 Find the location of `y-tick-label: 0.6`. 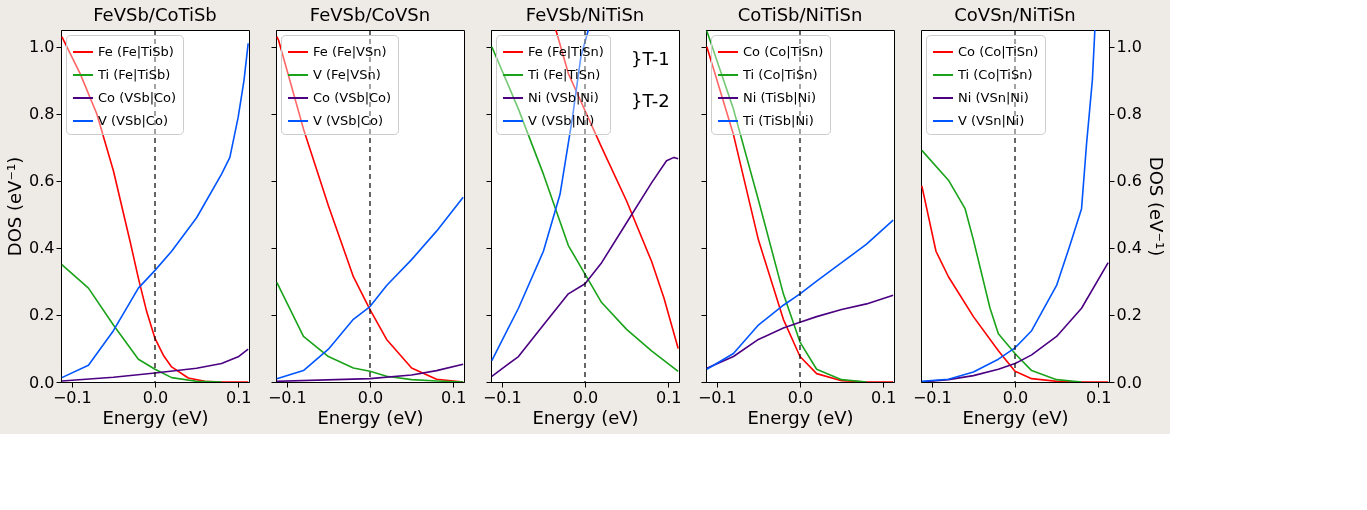

y-tick-label: 0.6 is located at coordinates (42, 181).